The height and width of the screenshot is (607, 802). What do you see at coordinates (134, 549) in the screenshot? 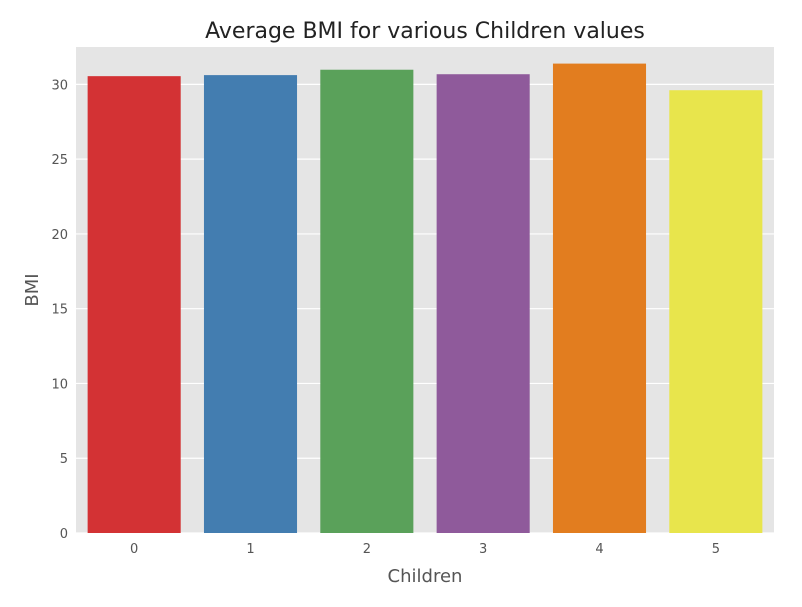
I see `x-tick-label: 0` at bounding box center [134, 549].